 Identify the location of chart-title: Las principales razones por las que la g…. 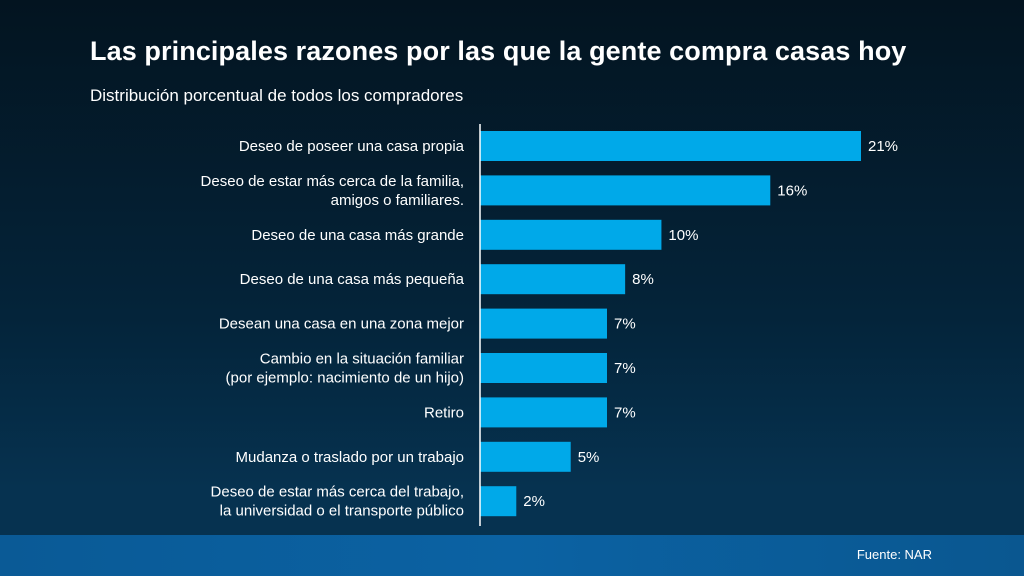
(498, 51).